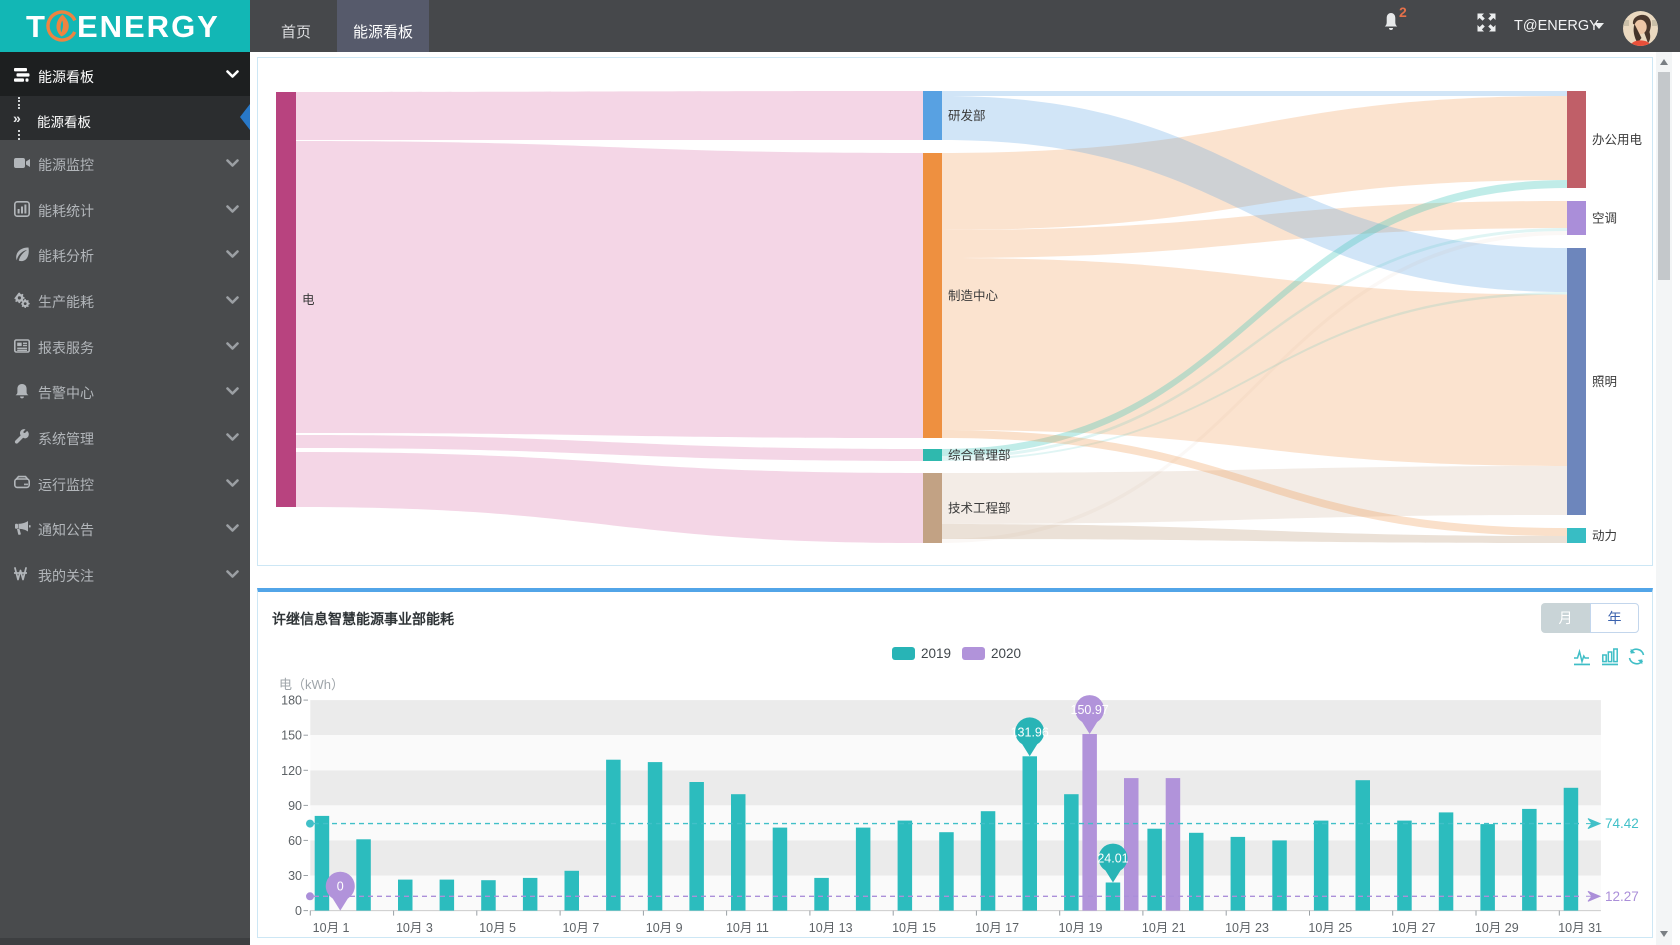 The height and width of the screenshot is (945, 1680). Describe the element at coordinates (1604, 219) in the screenshot. I see `svg-text: 空调` at that location.